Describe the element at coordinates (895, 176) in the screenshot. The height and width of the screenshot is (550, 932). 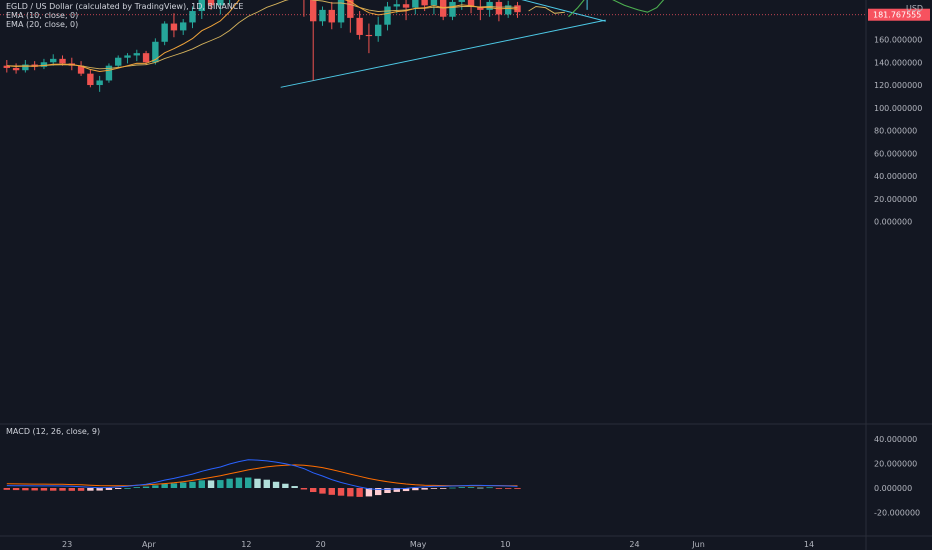
I see `price-tick-label: 40.000000` at that location.